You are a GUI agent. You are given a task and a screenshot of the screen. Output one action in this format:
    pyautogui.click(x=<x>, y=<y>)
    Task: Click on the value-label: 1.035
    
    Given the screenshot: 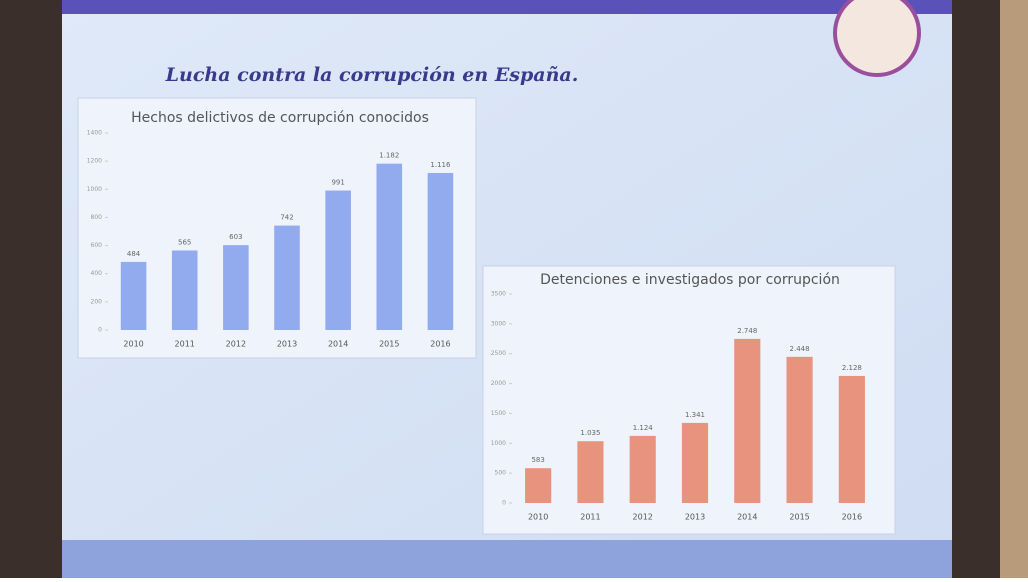 What is the action you would take?
    pyautogui.click(x=590, y=433)
    